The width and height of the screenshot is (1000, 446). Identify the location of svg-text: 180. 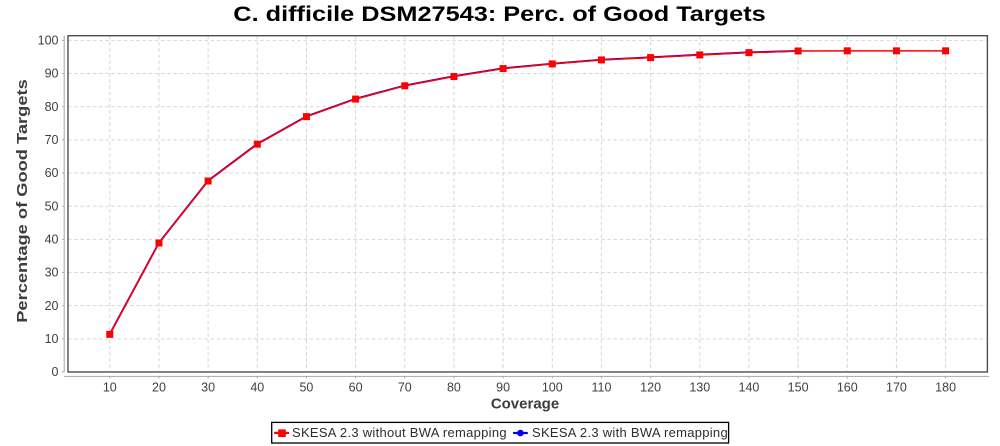
(945, 388).